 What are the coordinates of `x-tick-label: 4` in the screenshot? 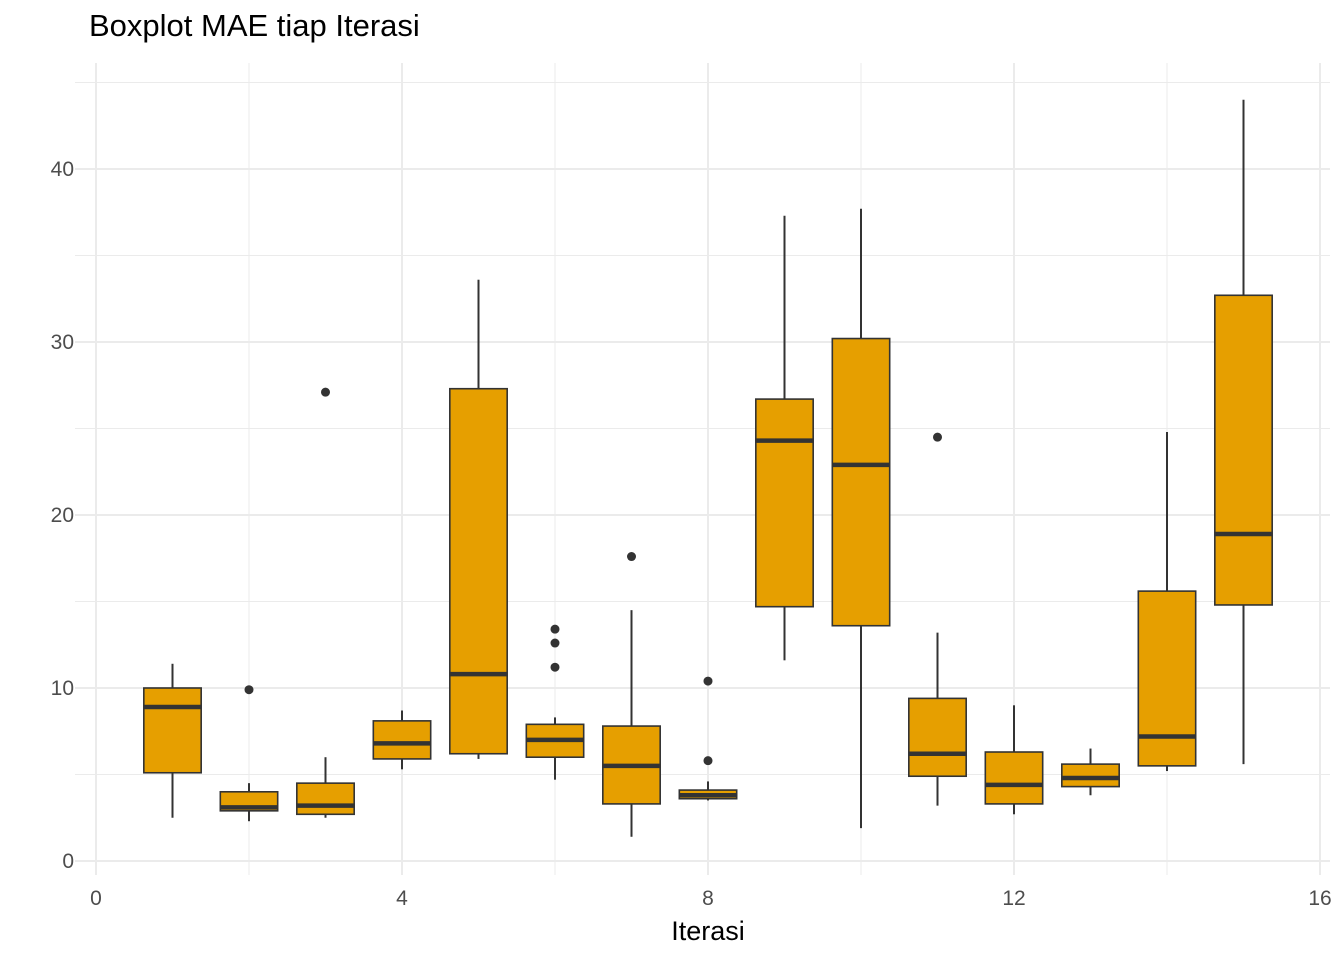 It's located at (402, 898).